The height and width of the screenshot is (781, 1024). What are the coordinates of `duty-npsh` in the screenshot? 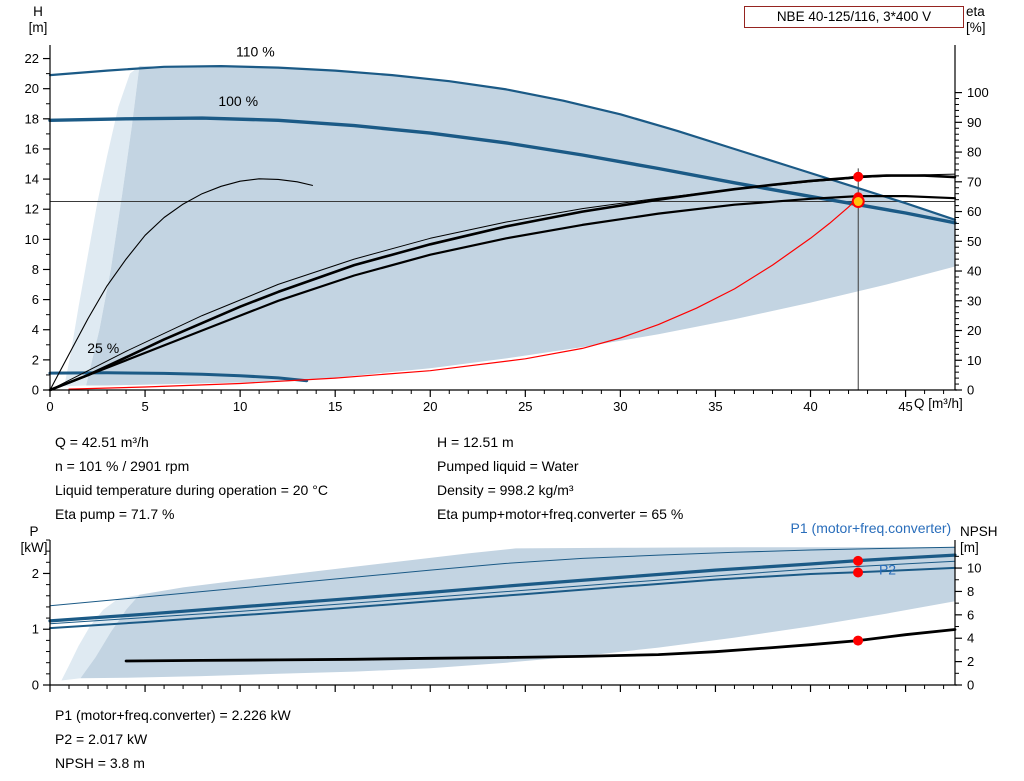 It's located at (858, 640).